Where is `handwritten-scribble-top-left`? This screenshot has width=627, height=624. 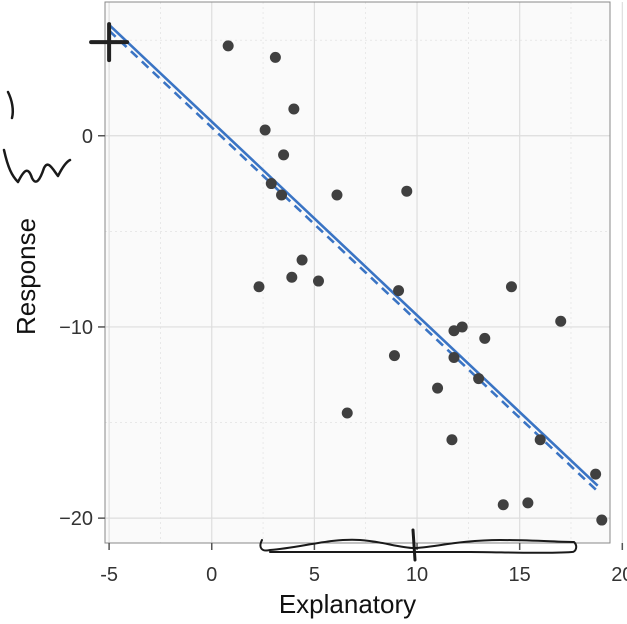
handwritten-scribble-top-left is located at coordinates (10, 105).